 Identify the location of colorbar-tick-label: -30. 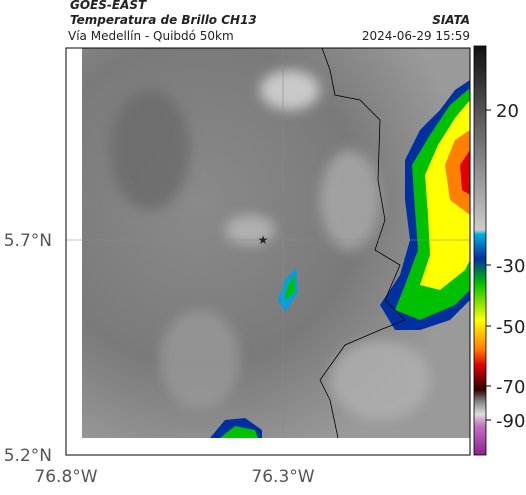
(510, 266).